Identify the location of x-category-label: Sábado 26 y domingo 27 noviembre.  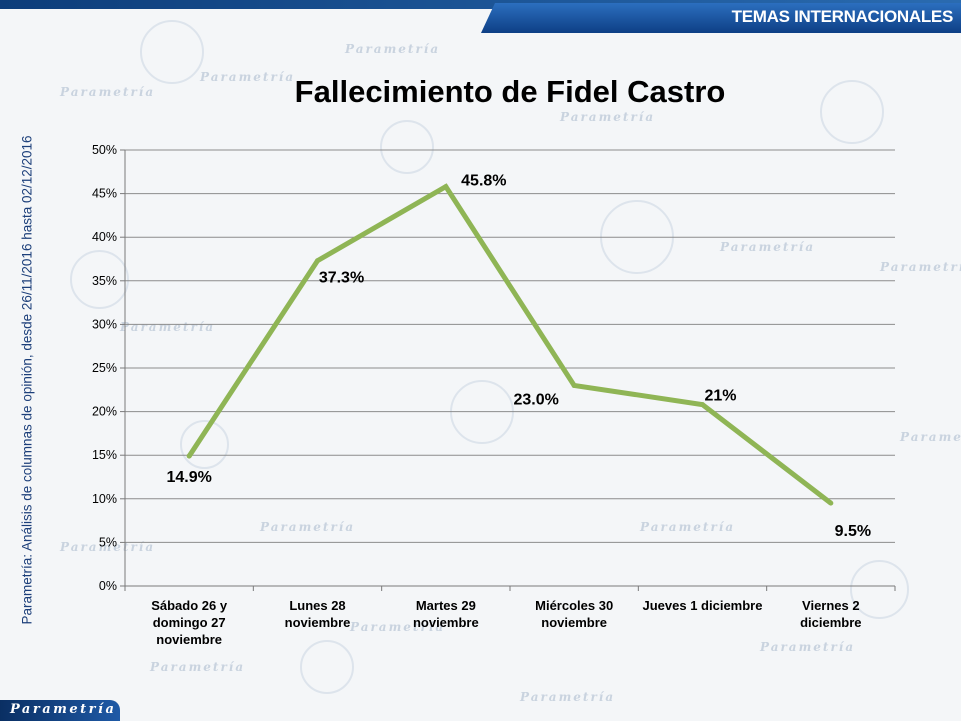
(189, 622).